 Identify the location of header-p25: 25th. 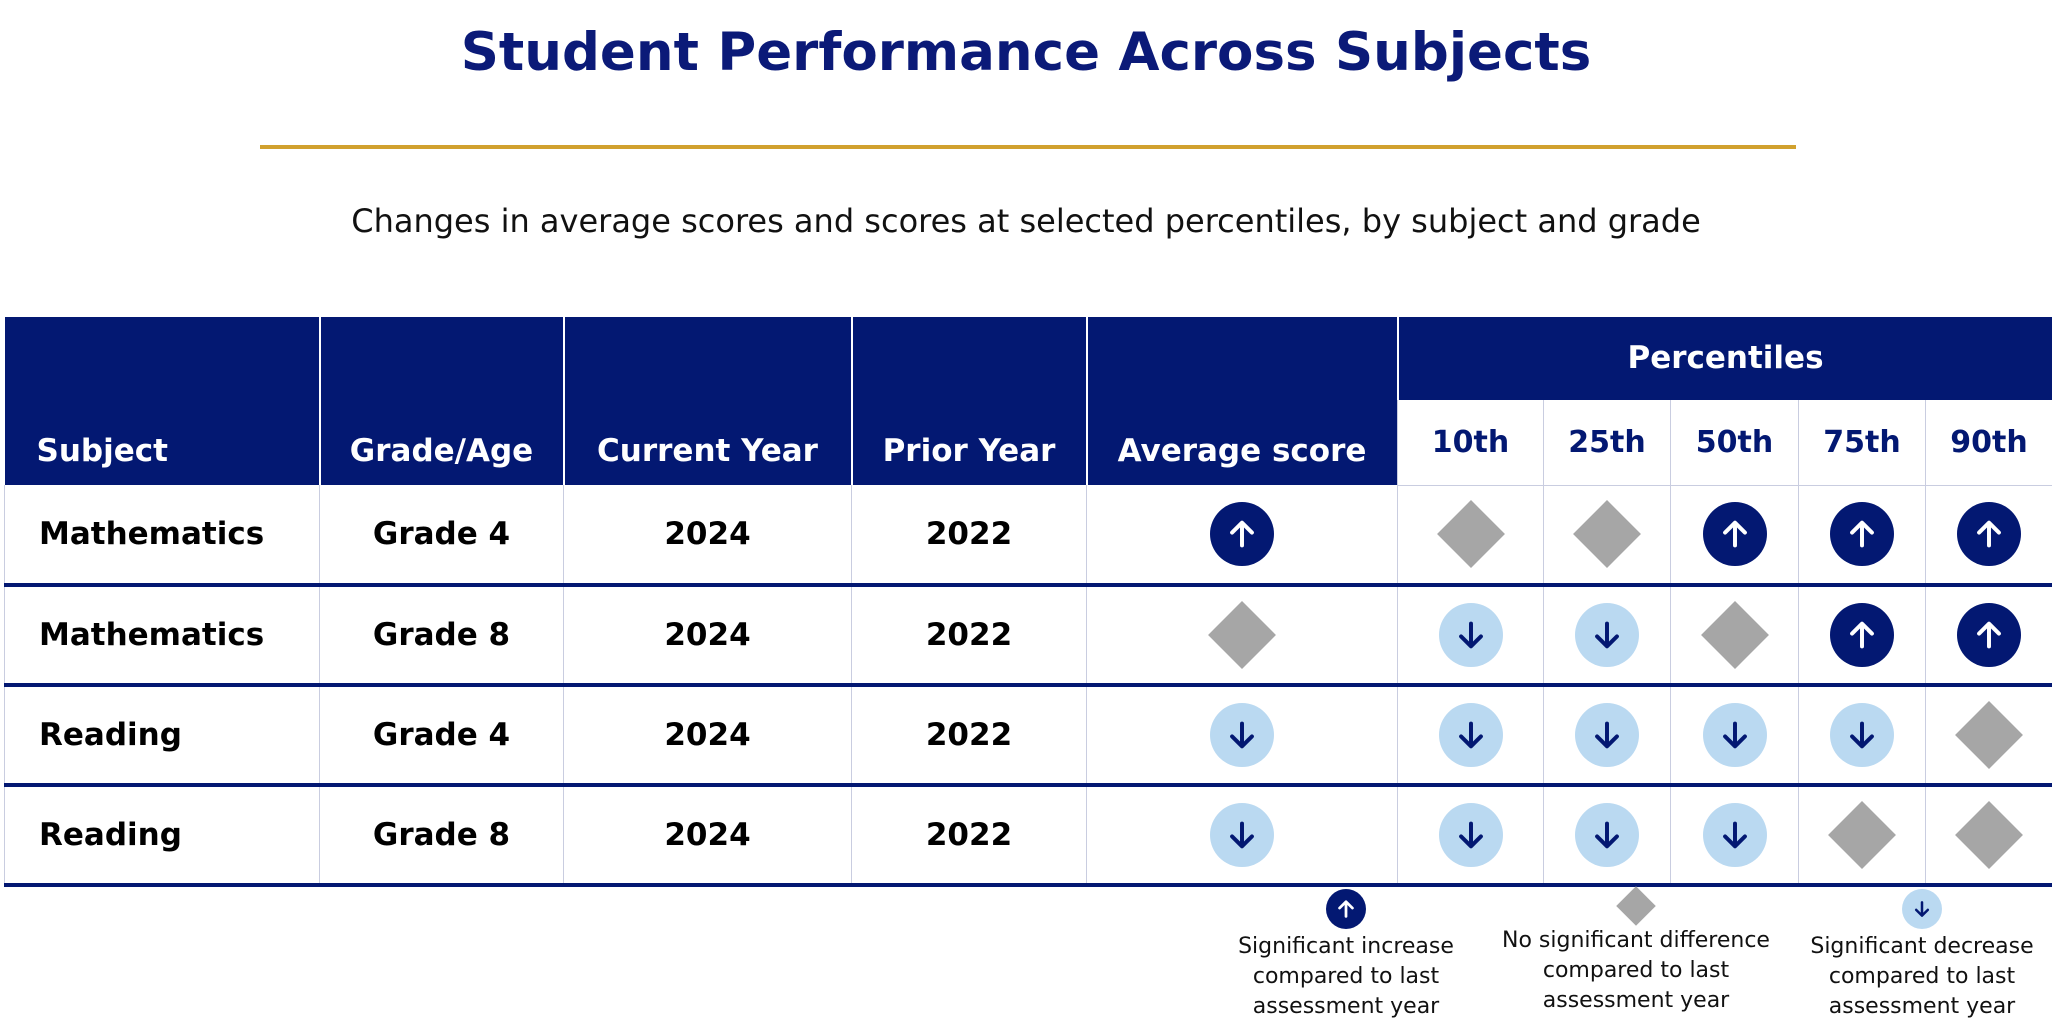
(1607, 442).